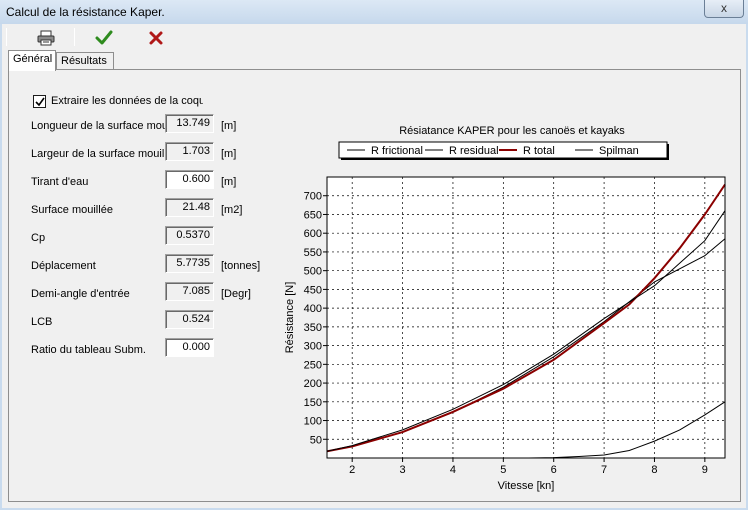  I want to click on x-tick-label: 9, so click(705, 470).